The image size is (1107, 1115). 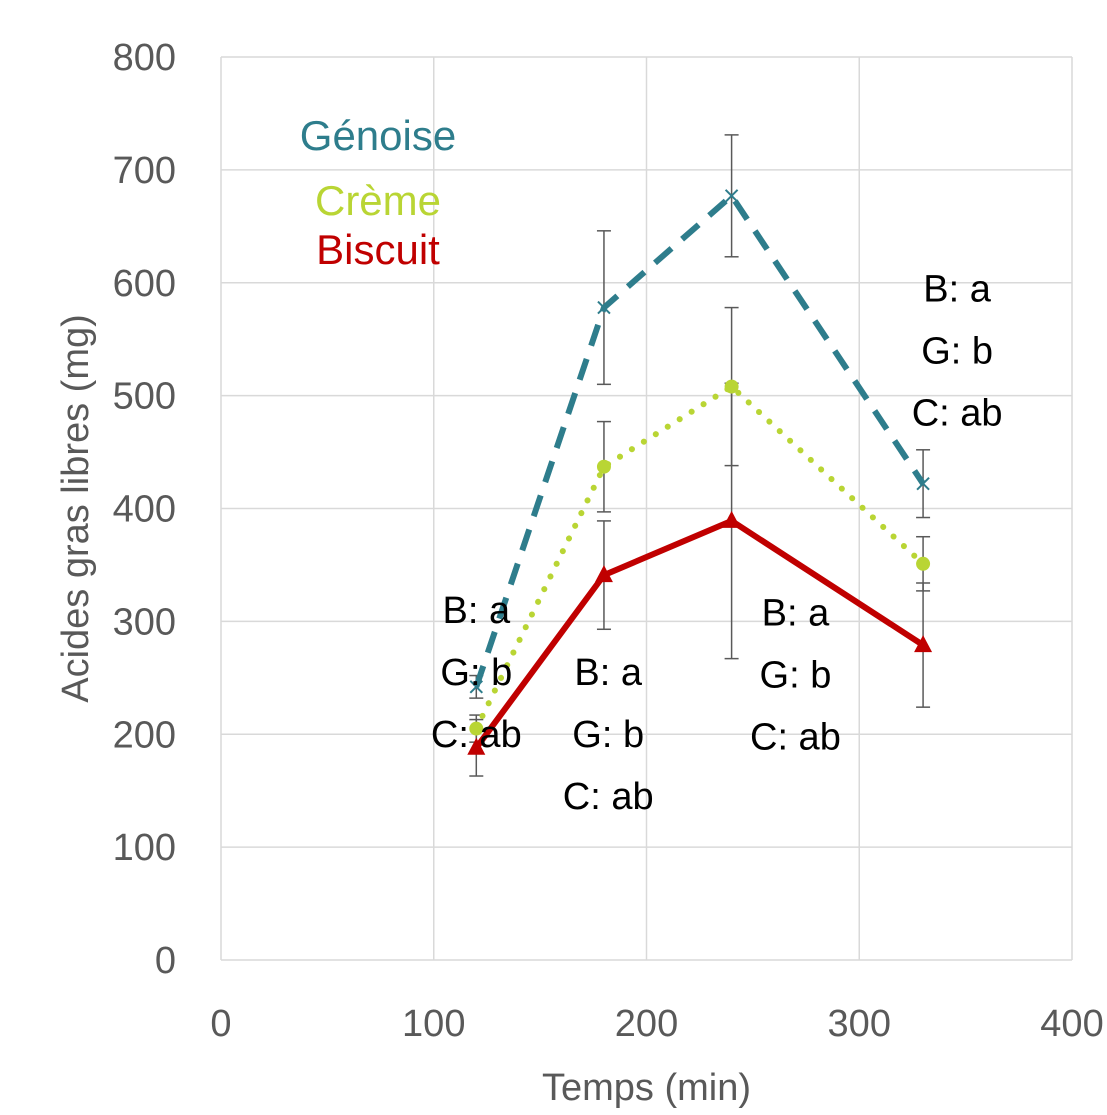 What do you see at coordinates (699, 633) in the screenshot?
I see `series-line-biscuit` at bounding box center [699, 633].